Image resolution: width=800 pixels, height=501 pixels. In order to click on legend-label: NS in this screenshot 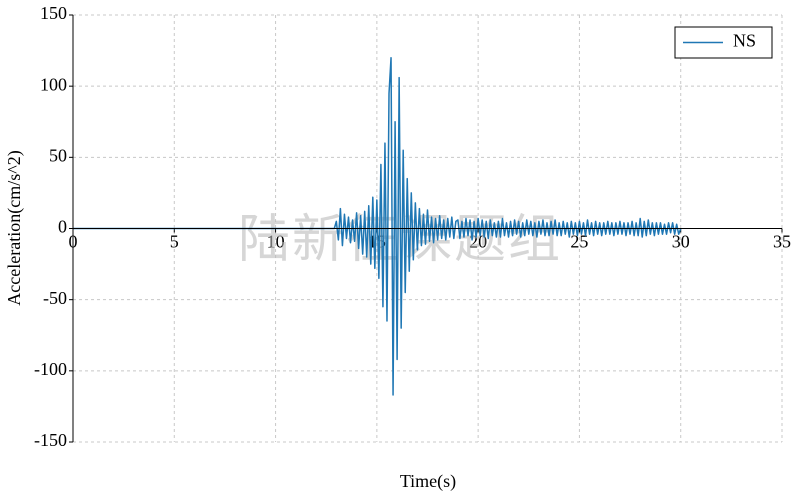, I will do `click(744, 41)`.